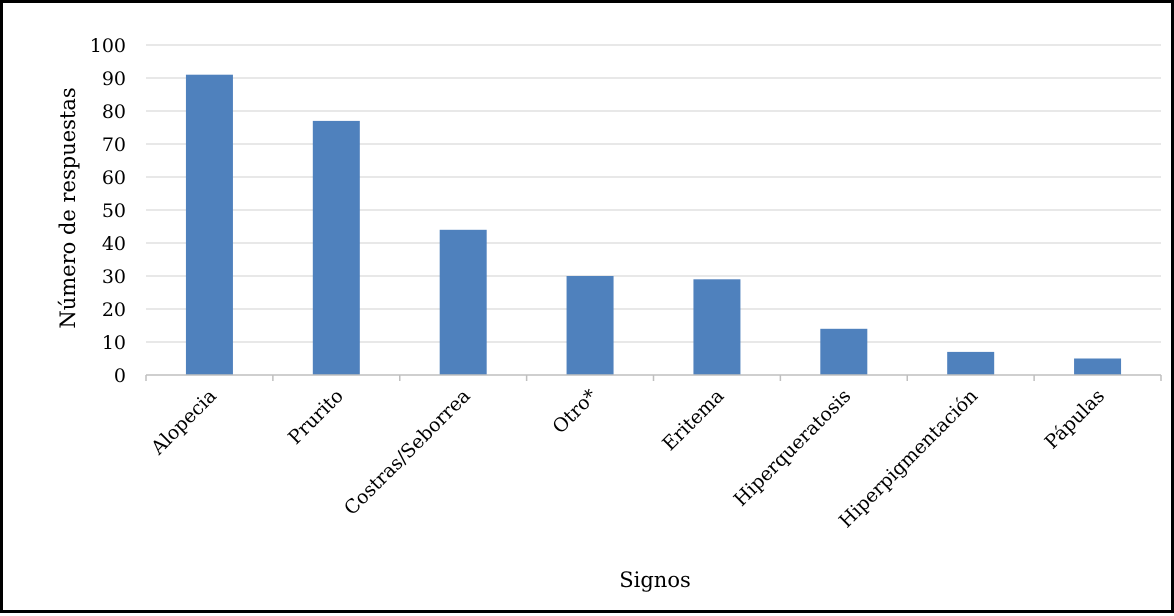 This screenshot has width=1174, height=616. Describe the element at coordinates (114, 277) in the screenshot. I see `y-tick-label: 30` at that location.